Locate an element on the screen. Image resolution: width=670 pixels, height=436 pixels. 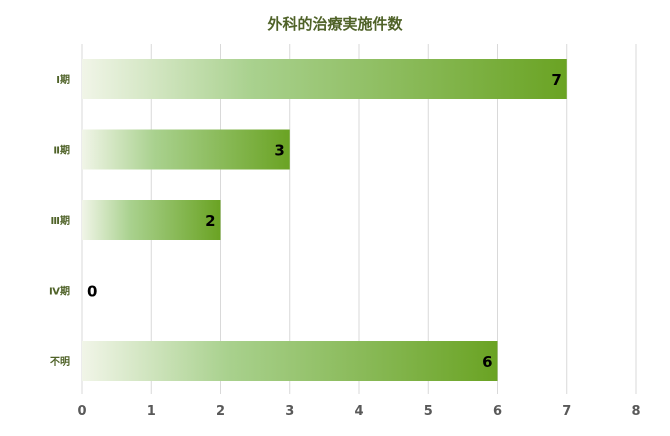
data-label: 3 is located at coordinates (279, 151).